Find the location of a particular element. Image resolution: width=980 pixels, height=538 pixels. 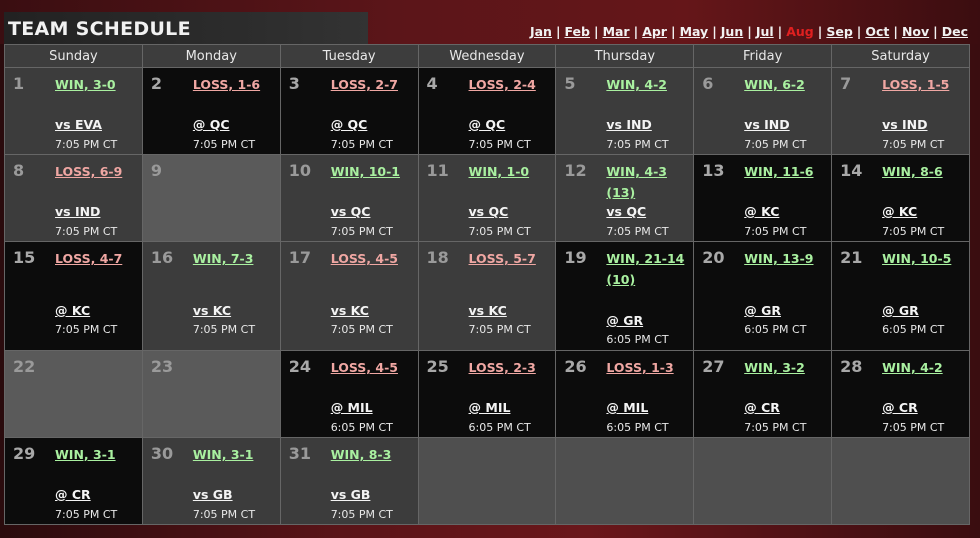

game-result-link: WIN, 8-6 is located at coordinates (912, 171).